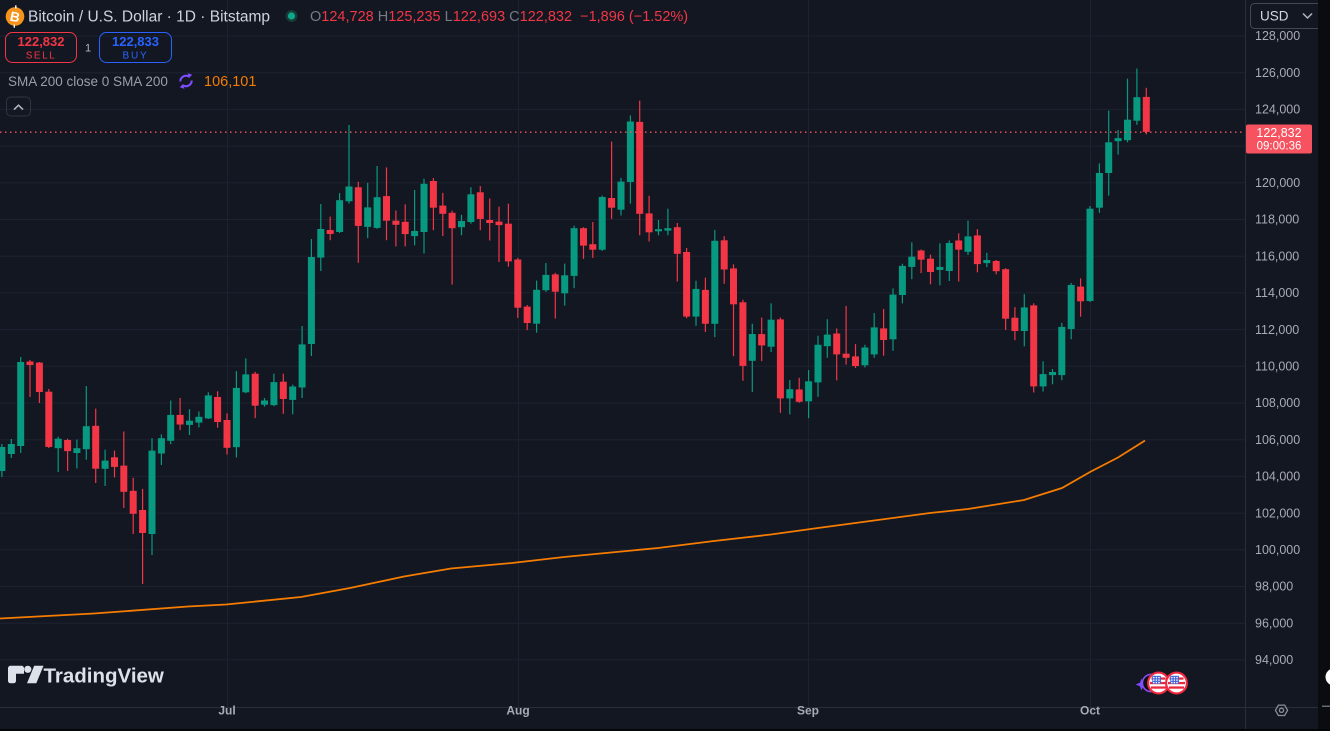 Image resolution: width=1330 pixels, height=731 pixels. Describe the element at coordinates (1274, 587) in the screenshot. I see `svg-text: 98,000` at that location.